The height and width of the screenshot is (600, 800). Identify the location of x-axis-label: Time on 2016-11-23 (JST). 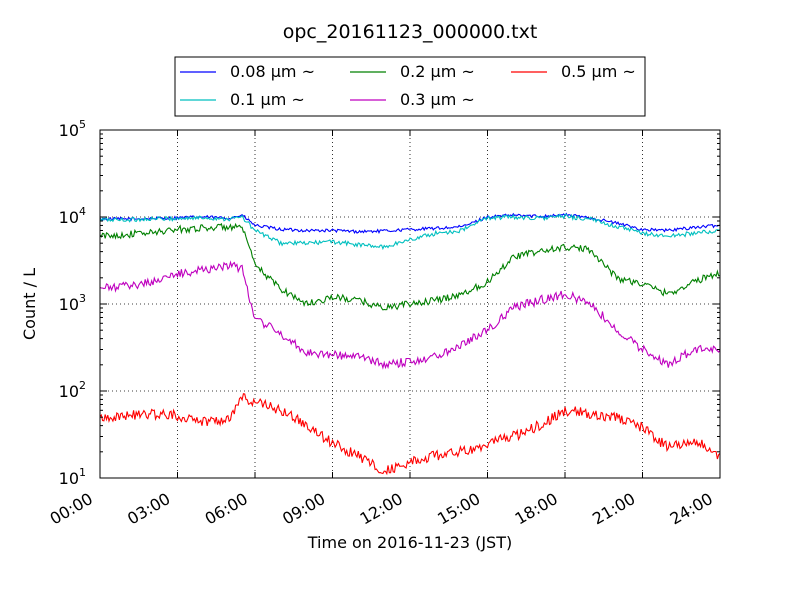
(409, 542).